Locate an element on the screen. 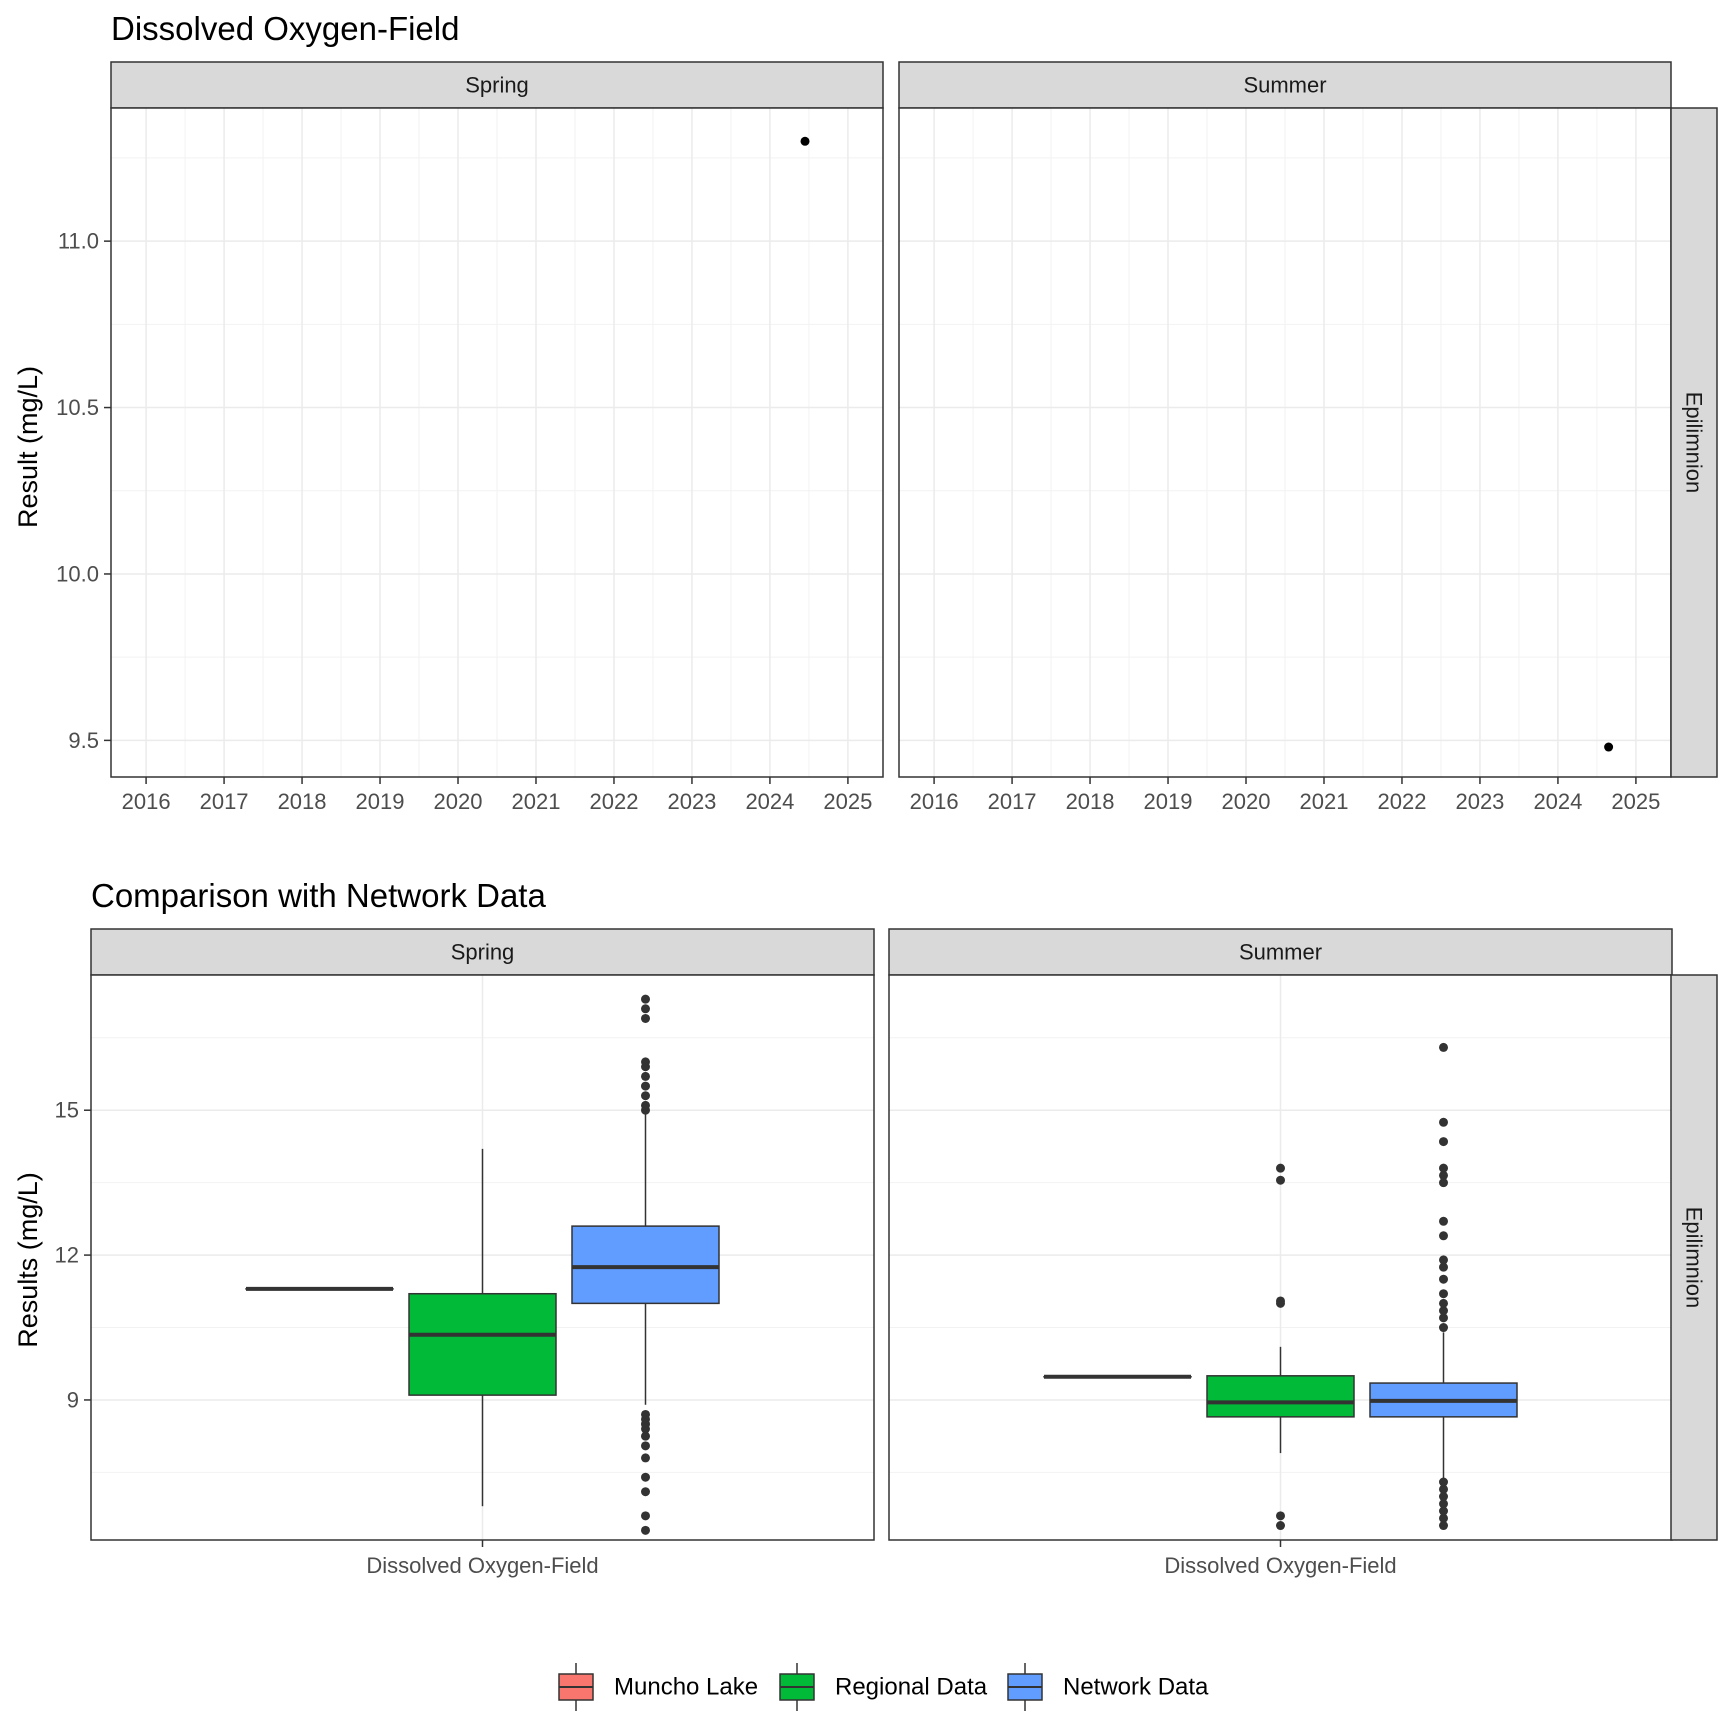 This screenshot has height=1728, width=1728. x-tick-label: 2019 is located at coordinates (380, 801).